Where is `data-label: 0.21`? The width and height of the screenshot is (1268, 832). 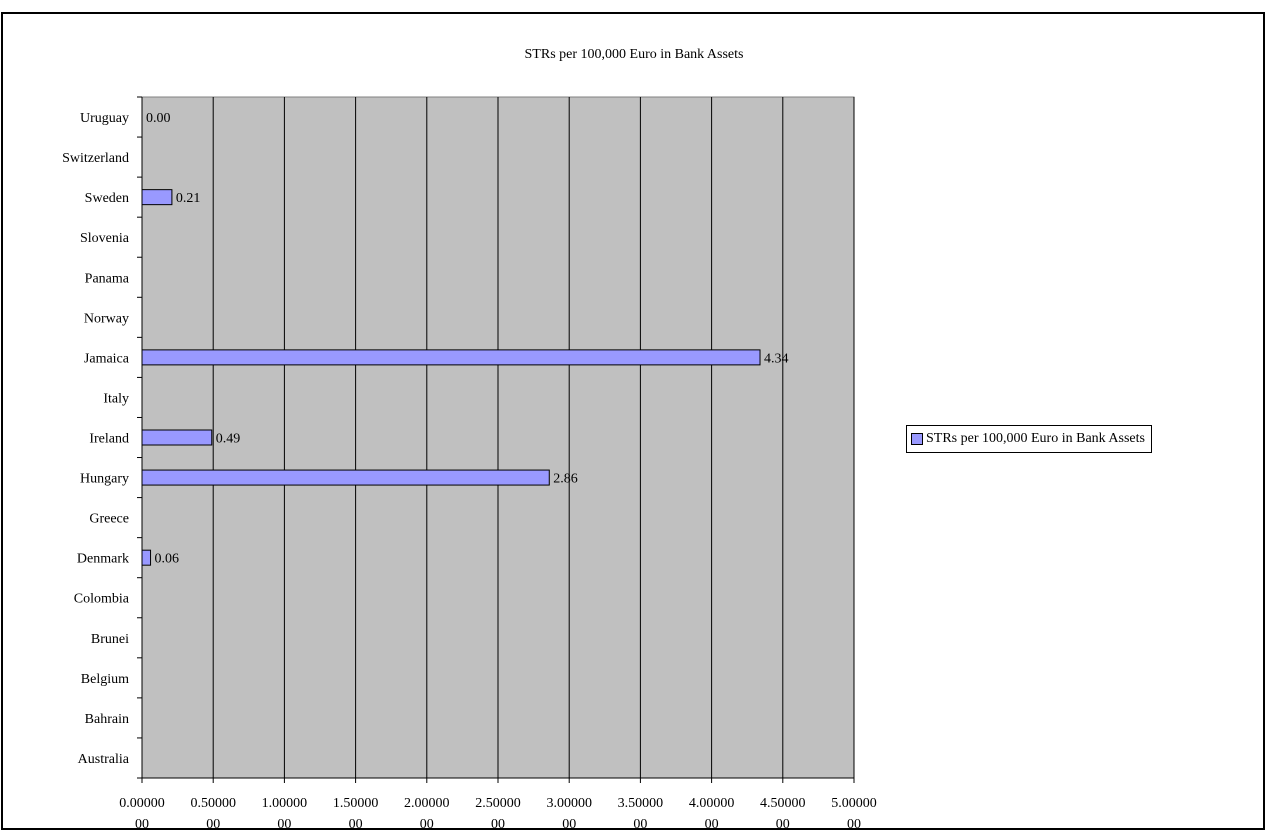 data-label: 0.21 is located at coordinates (188, 198).